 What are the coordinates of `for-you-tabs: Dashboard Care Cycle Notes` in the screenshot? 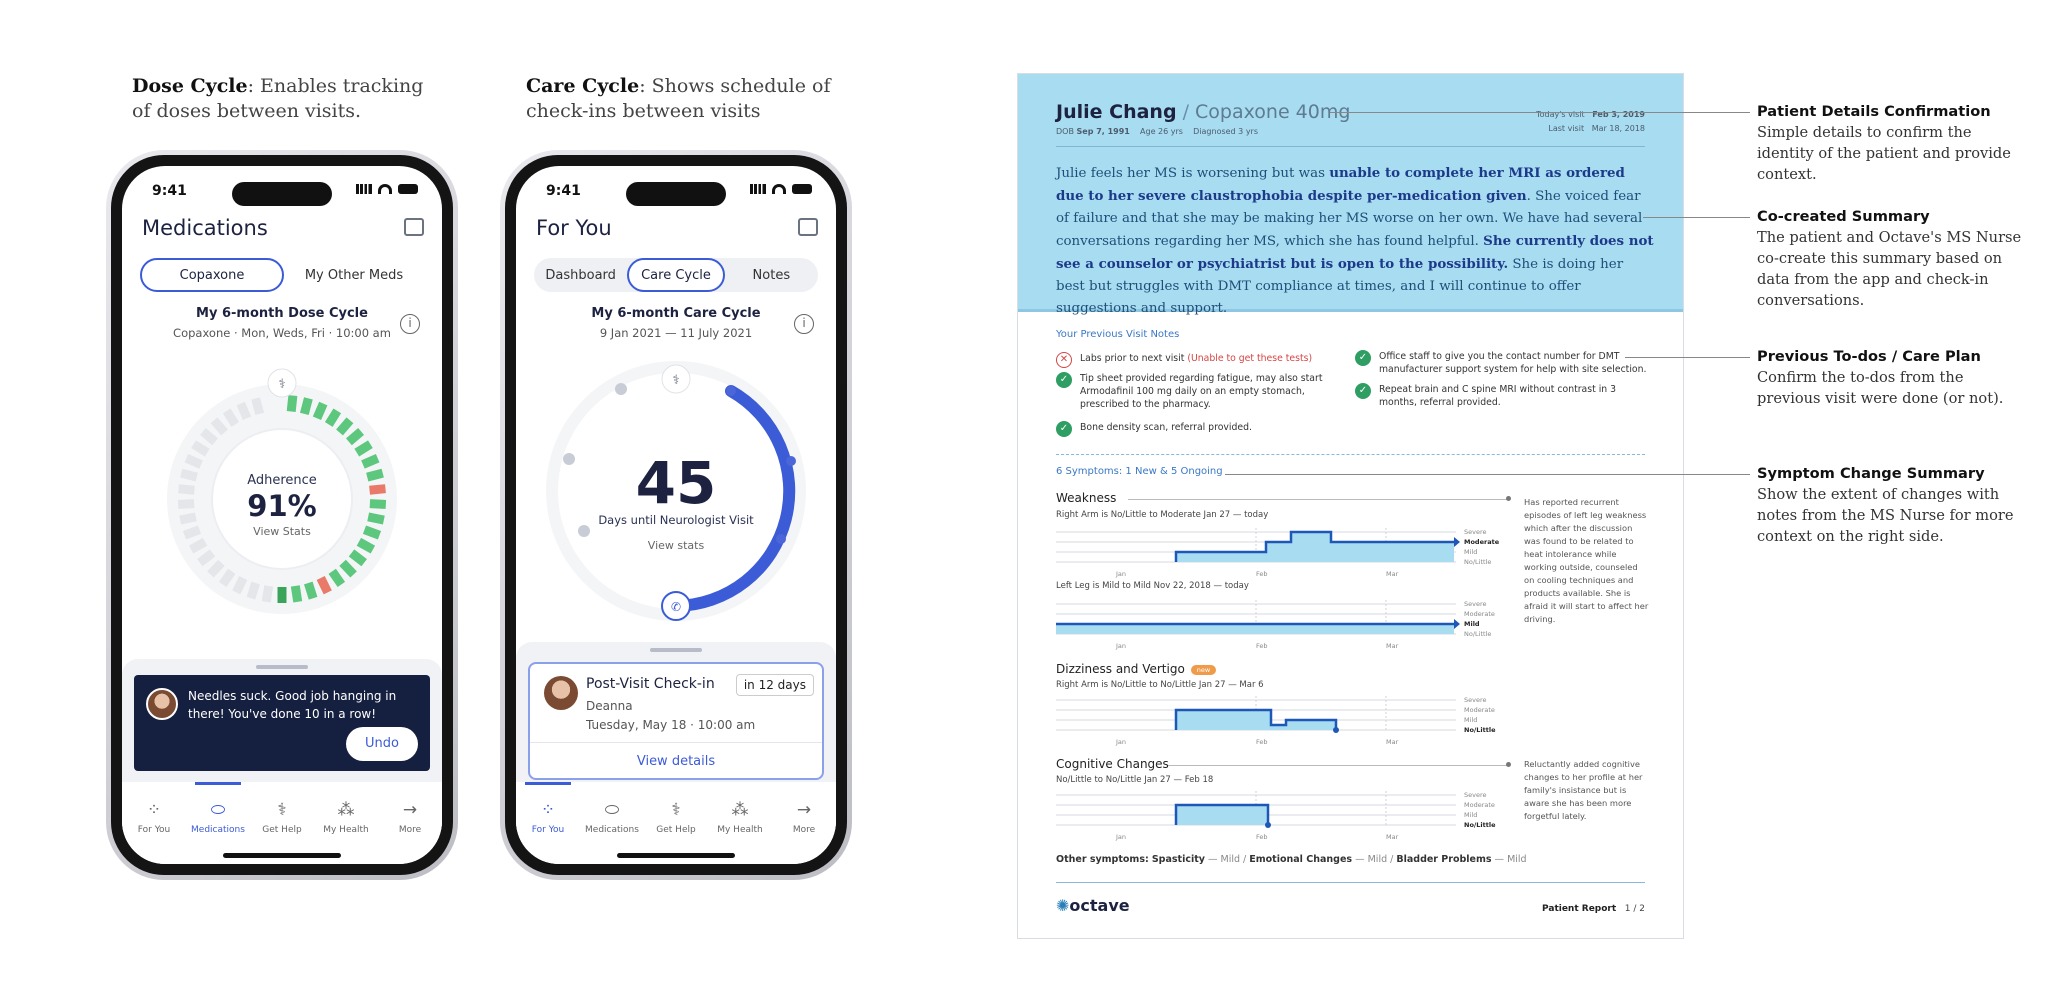 It's located at (676, 275).